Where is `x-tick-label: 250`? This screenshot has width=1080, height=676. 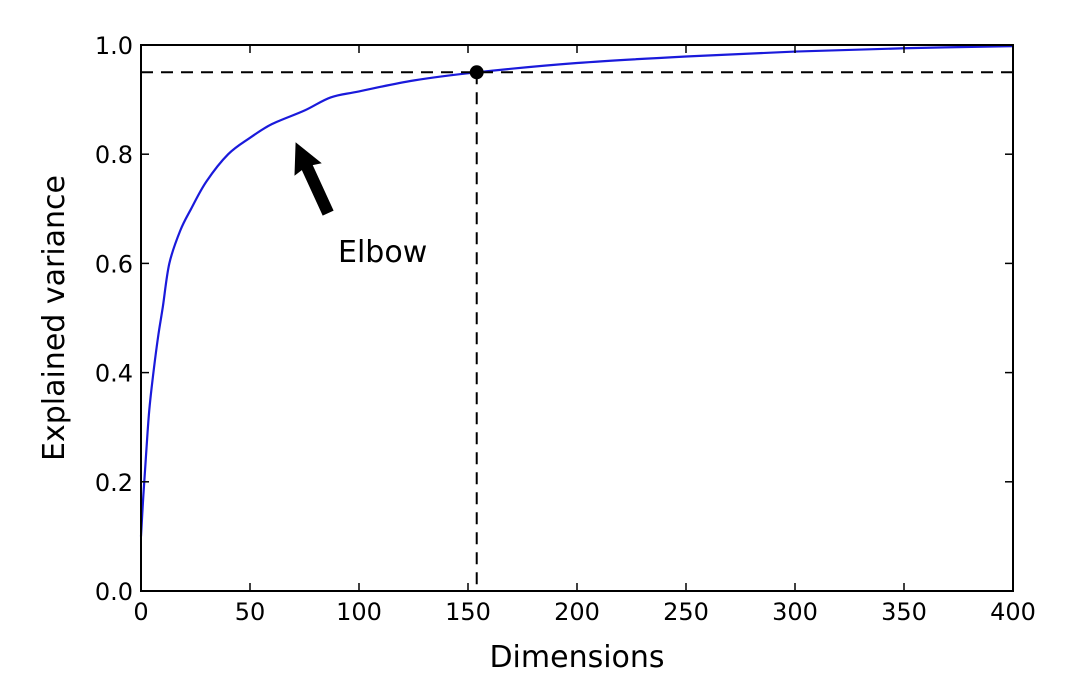 x-tick-label: 250 is located at coordinates (686, 612).